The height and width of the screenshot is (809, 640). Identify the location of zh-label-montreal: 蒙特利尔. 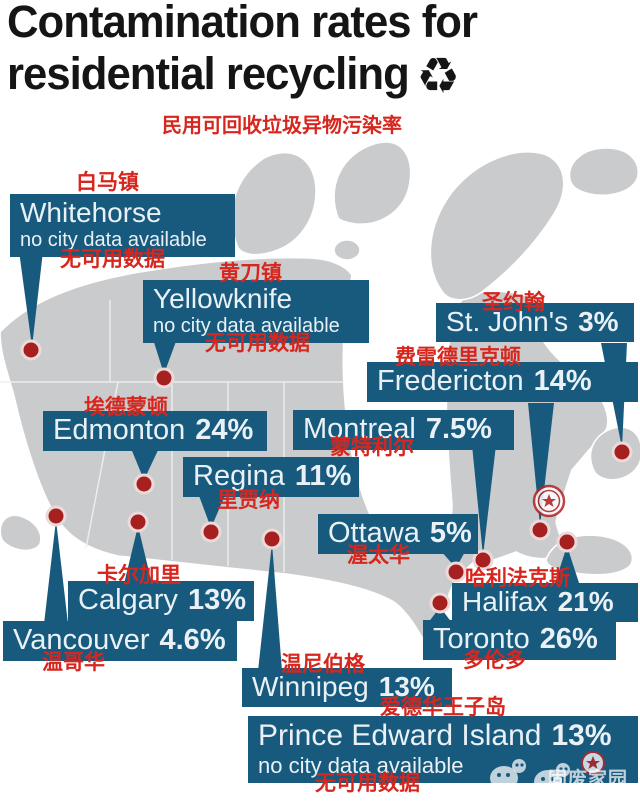
(372, 447).